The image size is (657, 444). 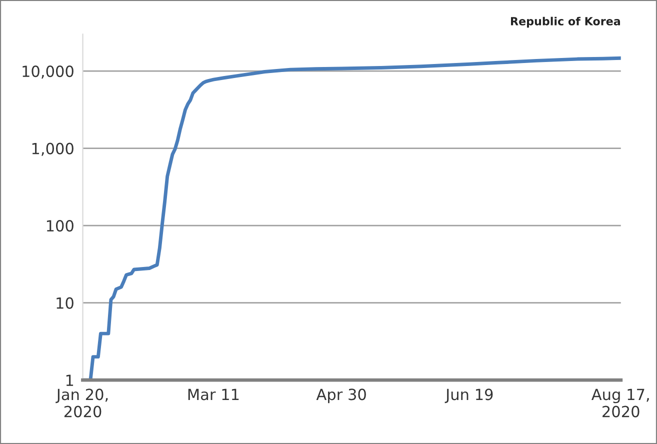 What do you see at coordinates (65, 303) in the screenshot?
I see `y-tick-label: 10` at bounding box center [65, 303].